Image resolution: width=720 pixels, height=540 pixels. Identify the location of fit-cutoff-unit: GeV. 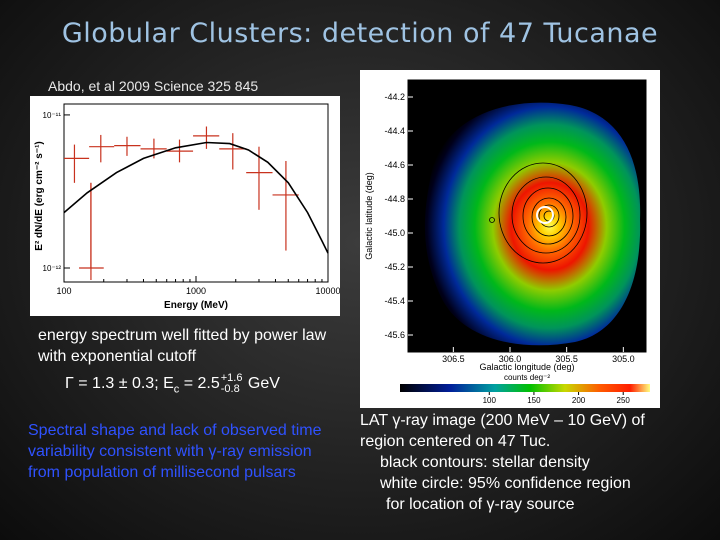
(261, 384).